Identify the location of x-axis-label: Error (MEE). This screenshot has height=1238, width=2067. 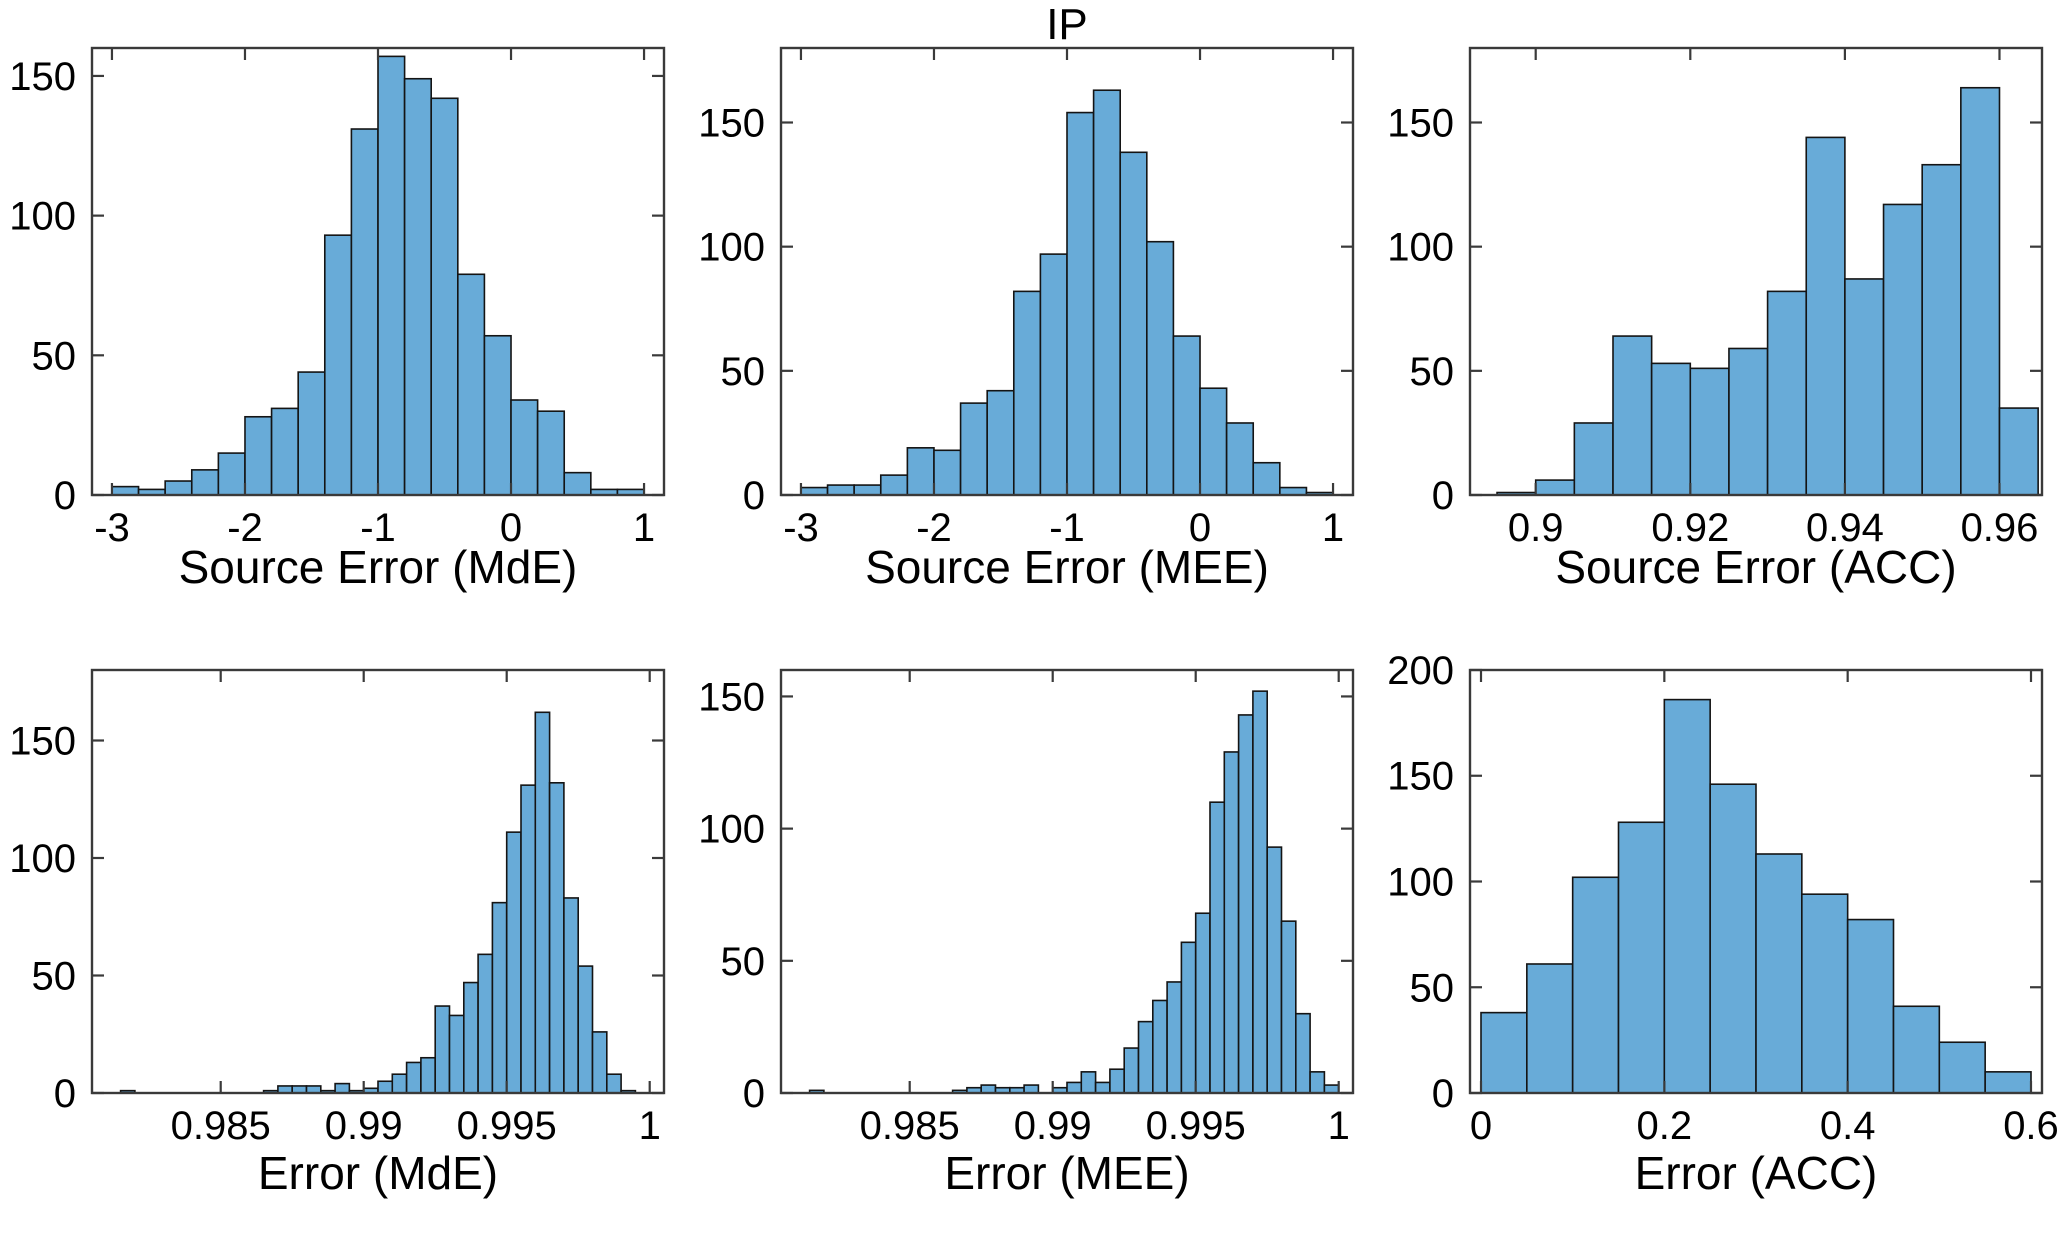
(1067, 1173).